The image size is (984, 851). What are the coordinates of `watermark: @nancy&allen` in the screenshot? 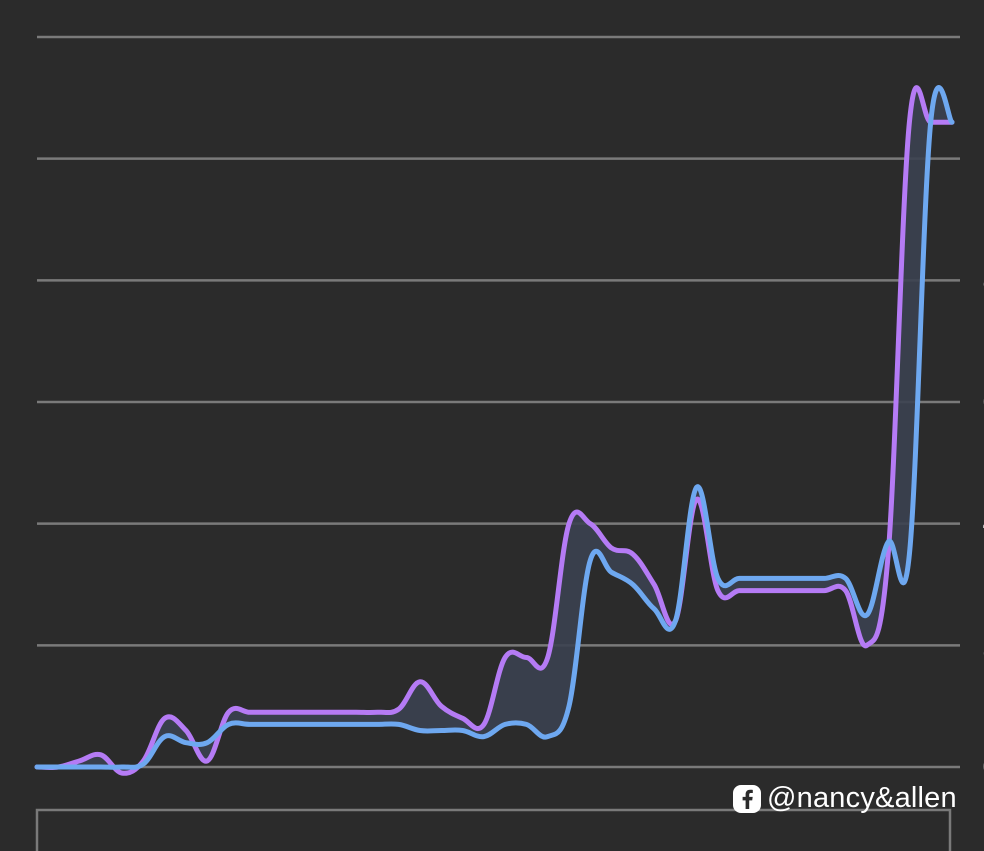 It's located at (844, 798).